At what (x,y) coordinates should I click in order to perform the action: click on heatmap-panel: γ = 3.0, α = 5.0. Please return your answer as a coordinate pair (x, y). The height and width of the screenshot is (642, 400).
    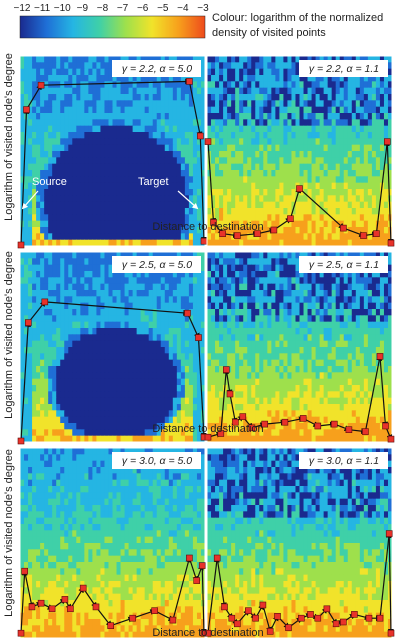
    Looking at the image, I should click on (112, 543).